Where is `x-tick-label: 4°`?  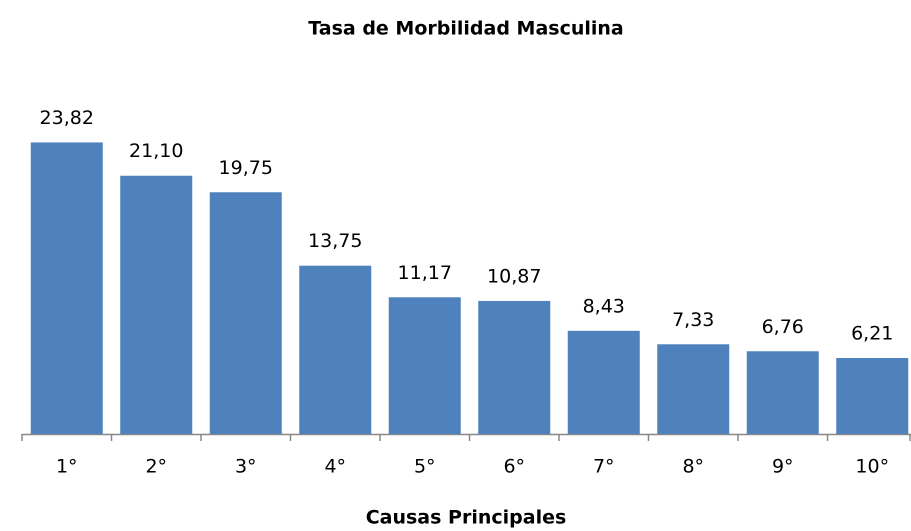
x-tick-label: 4° is located at coordinates (335, 467).